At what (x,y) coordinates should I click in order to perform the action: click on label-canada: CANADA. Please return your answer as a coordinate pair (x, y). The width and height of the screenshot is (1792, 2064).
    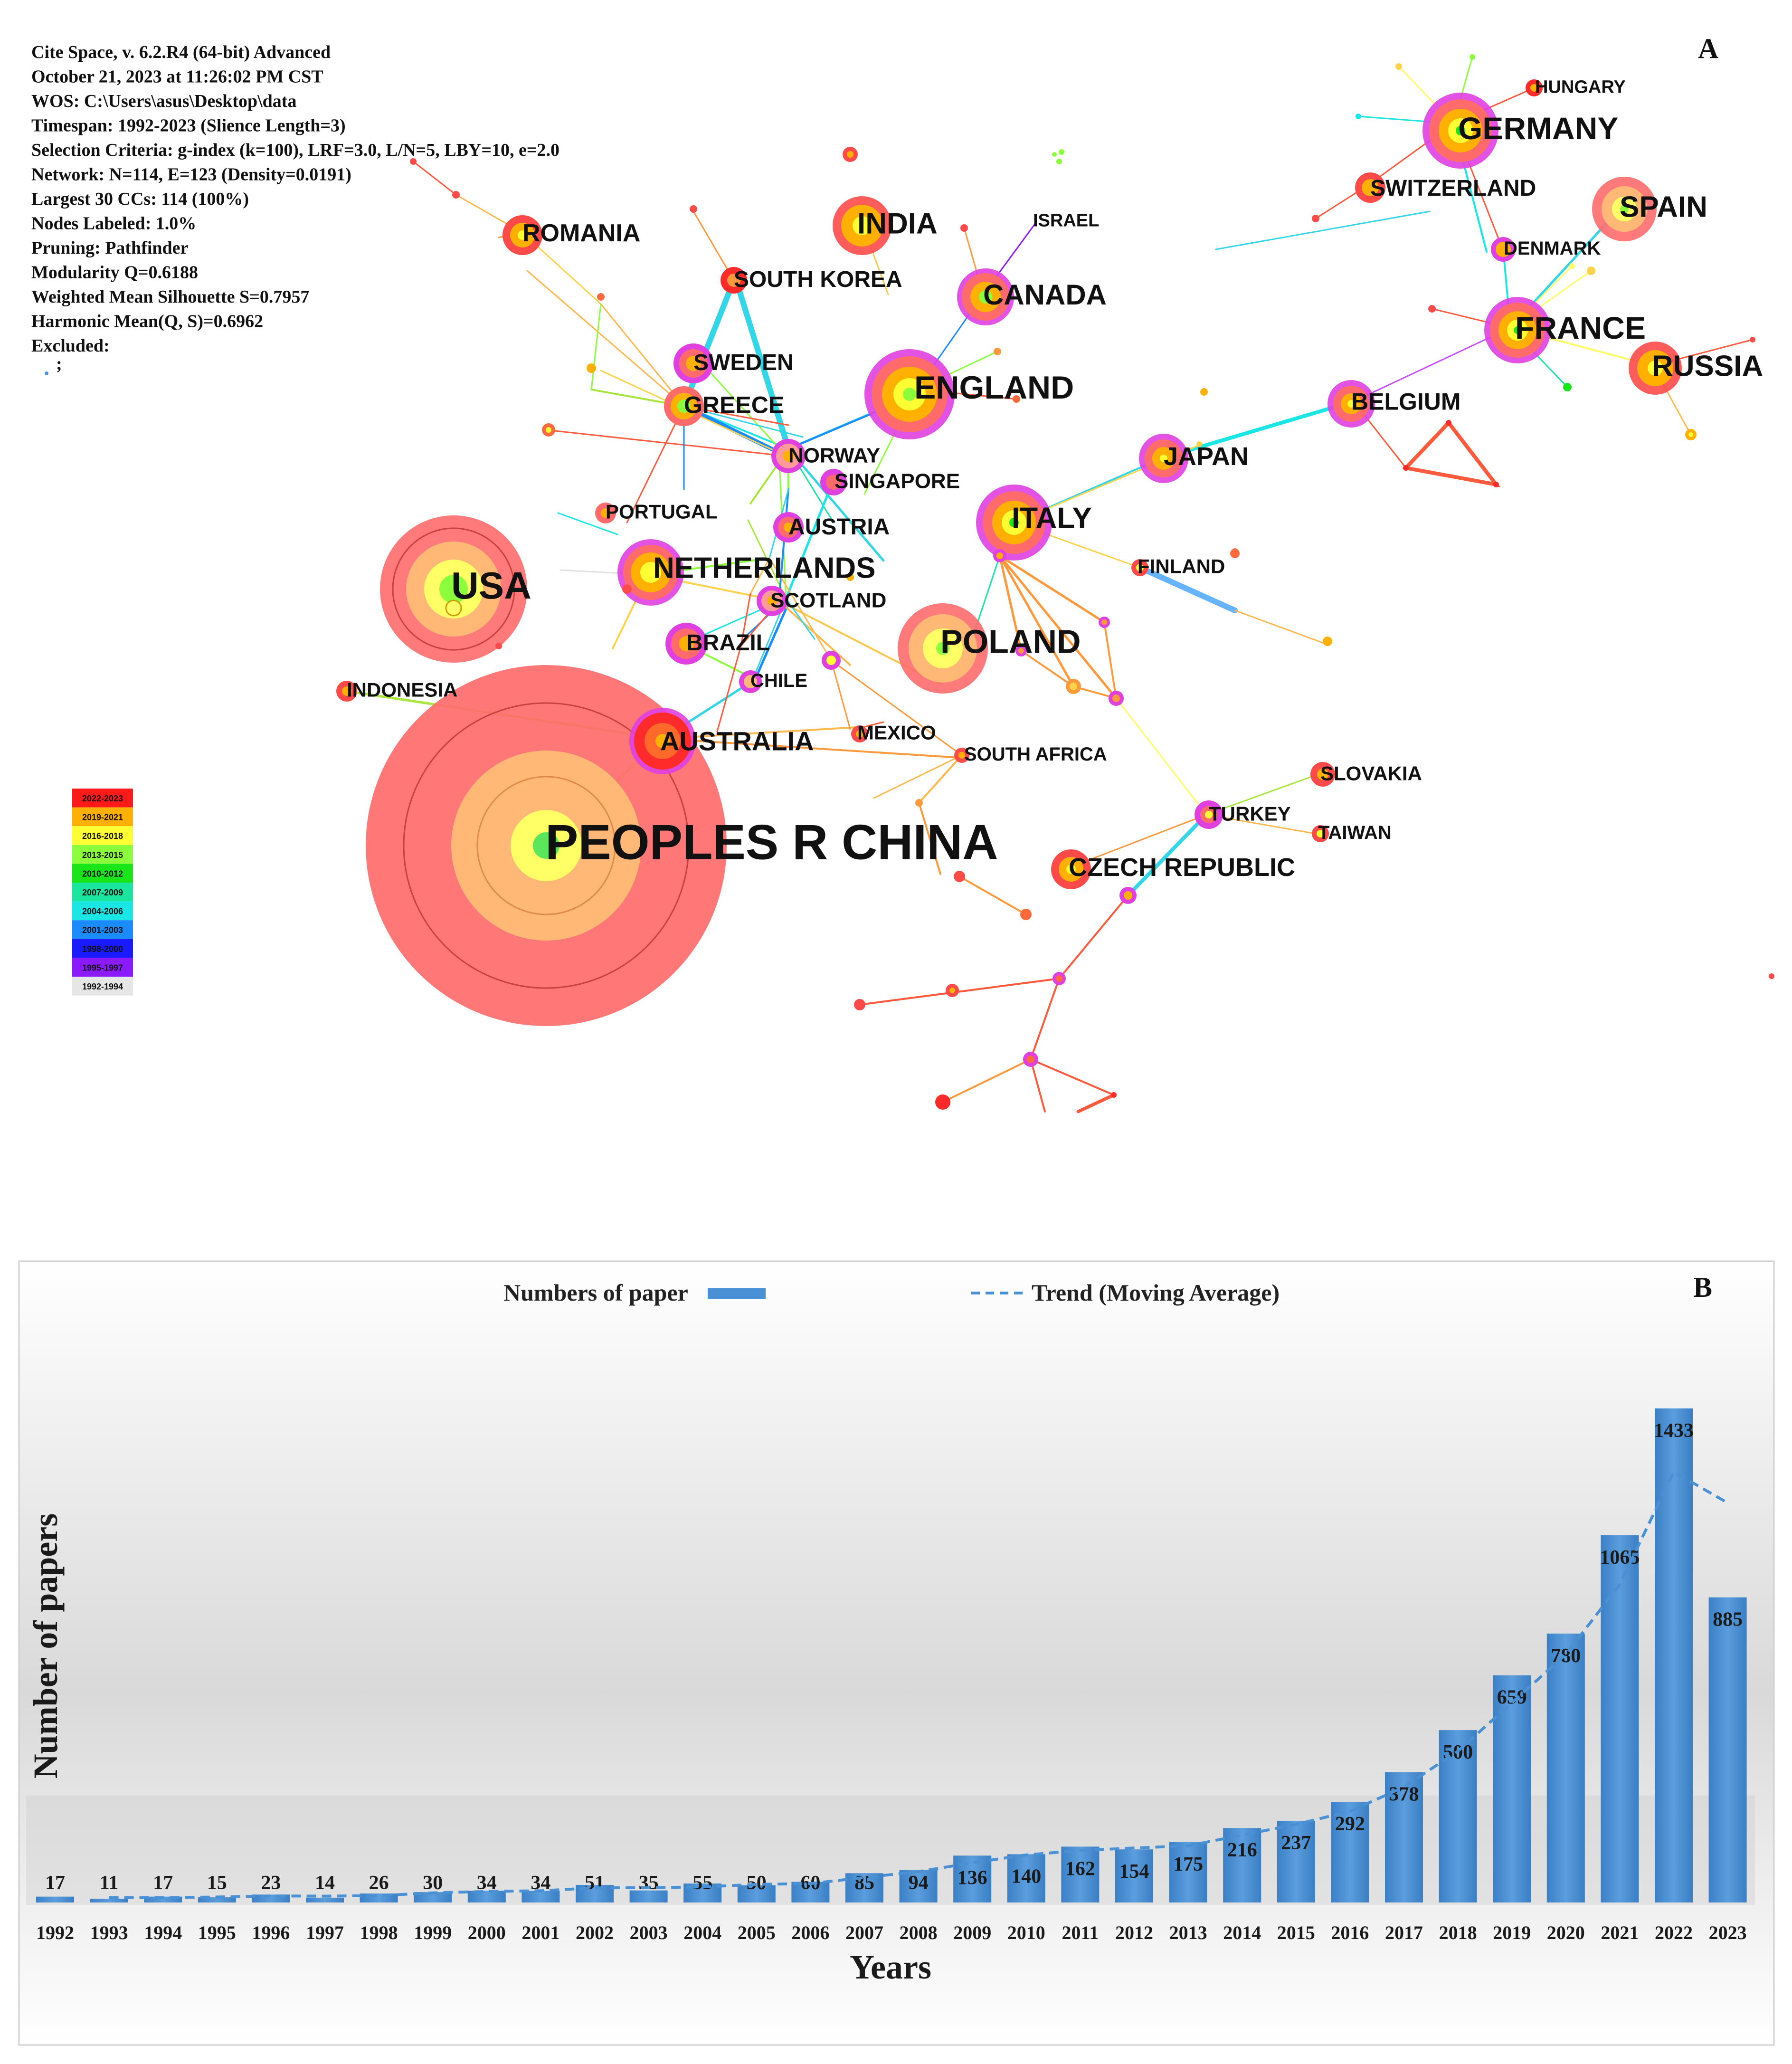
    Looking at the image, I should click on (1045, 295).